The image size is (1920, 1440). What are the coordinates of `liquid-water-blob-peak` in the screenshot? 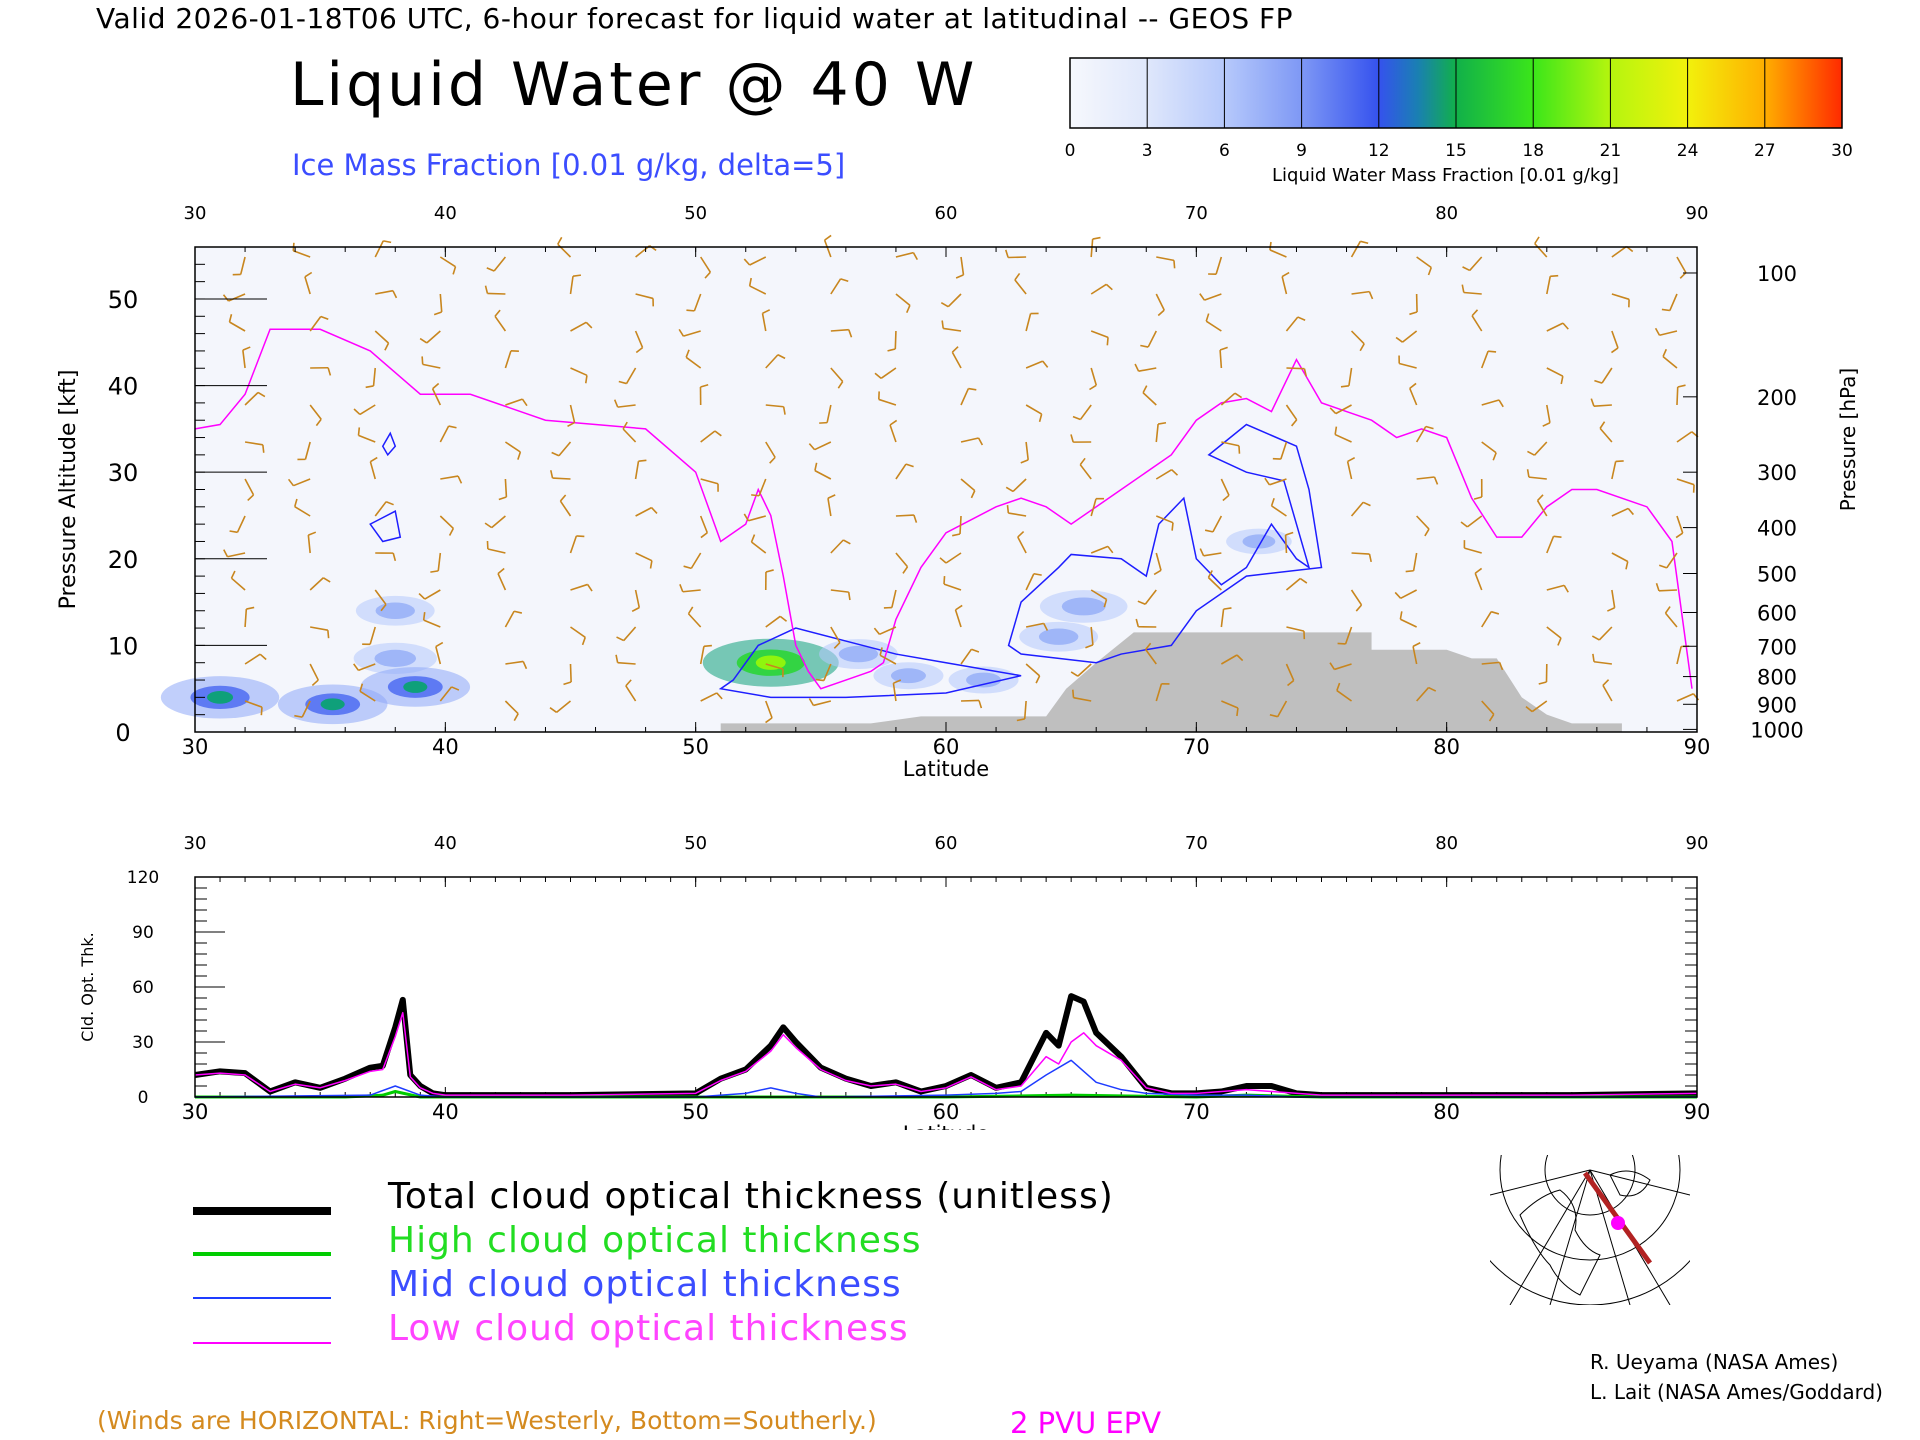 It's located at (332, 704).